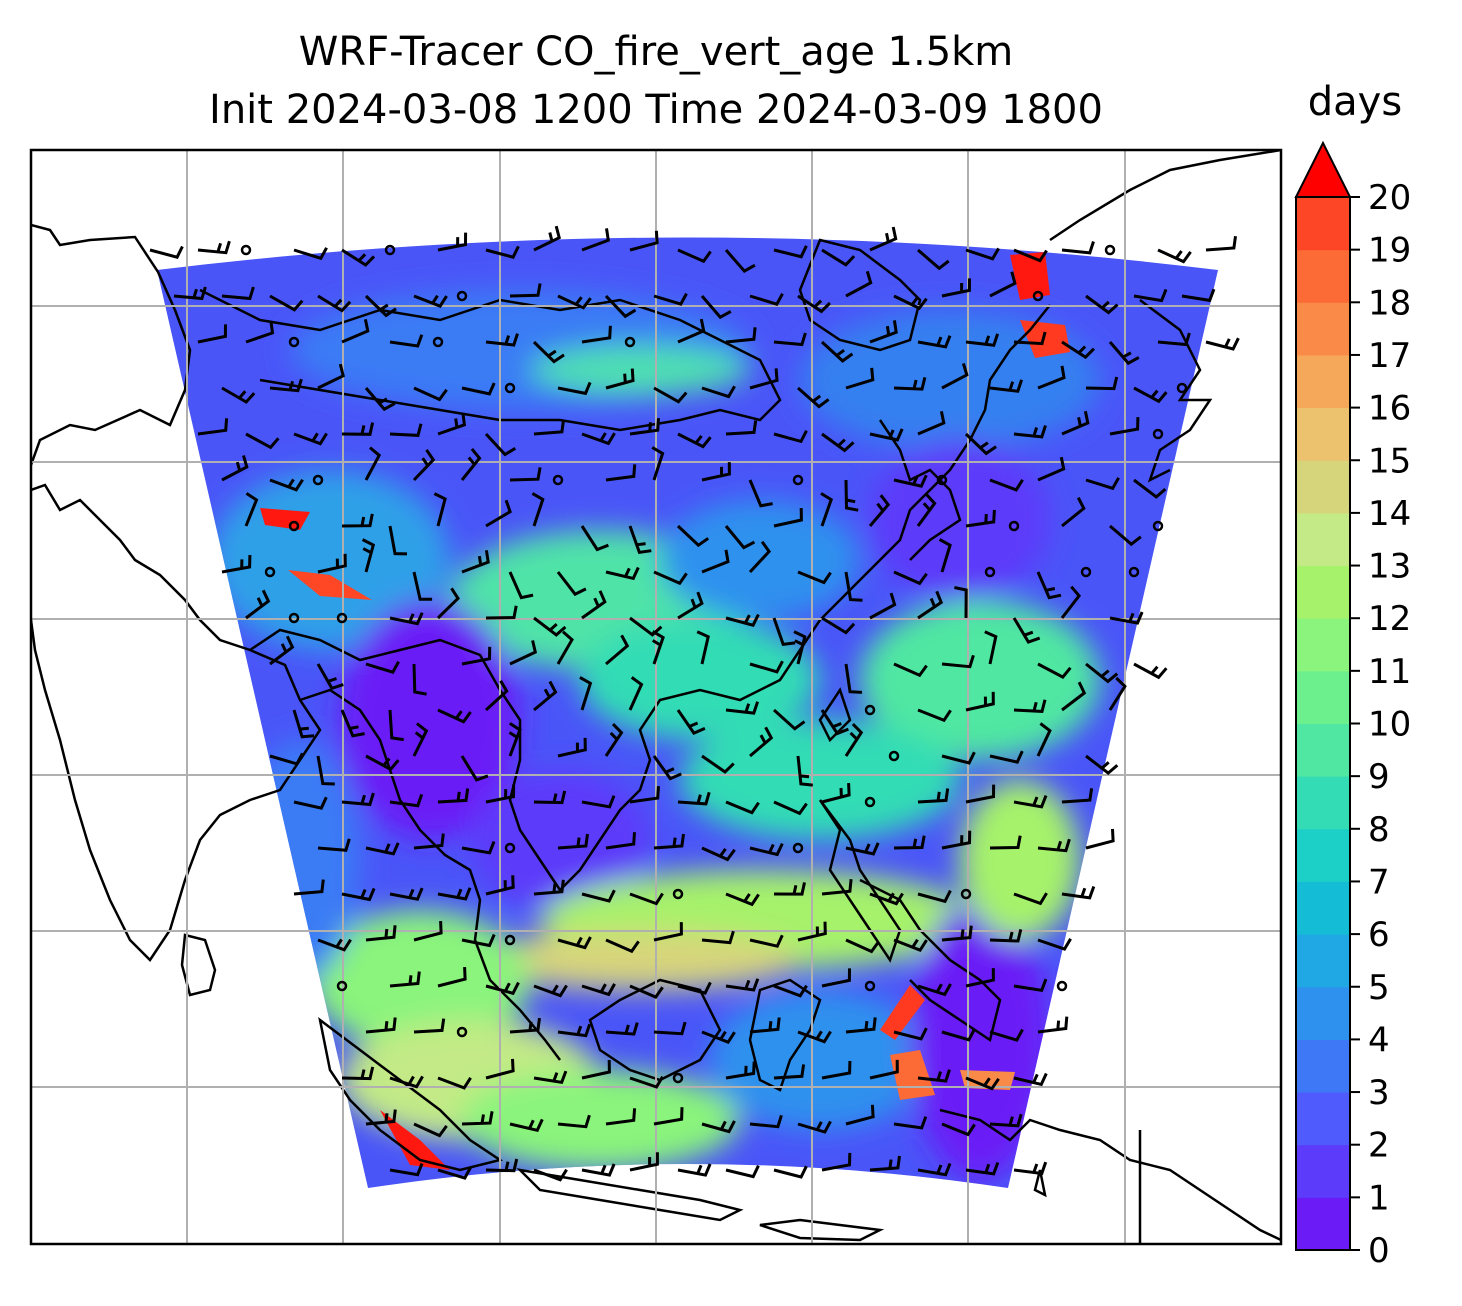 Image resolution: width=1462 pixels, height=1306 pixels. What do you see at coordinates (1379, 1251) in the screenshot?
I see `colorbar-tick-label: 0` at bounding box center [1379, 1251].